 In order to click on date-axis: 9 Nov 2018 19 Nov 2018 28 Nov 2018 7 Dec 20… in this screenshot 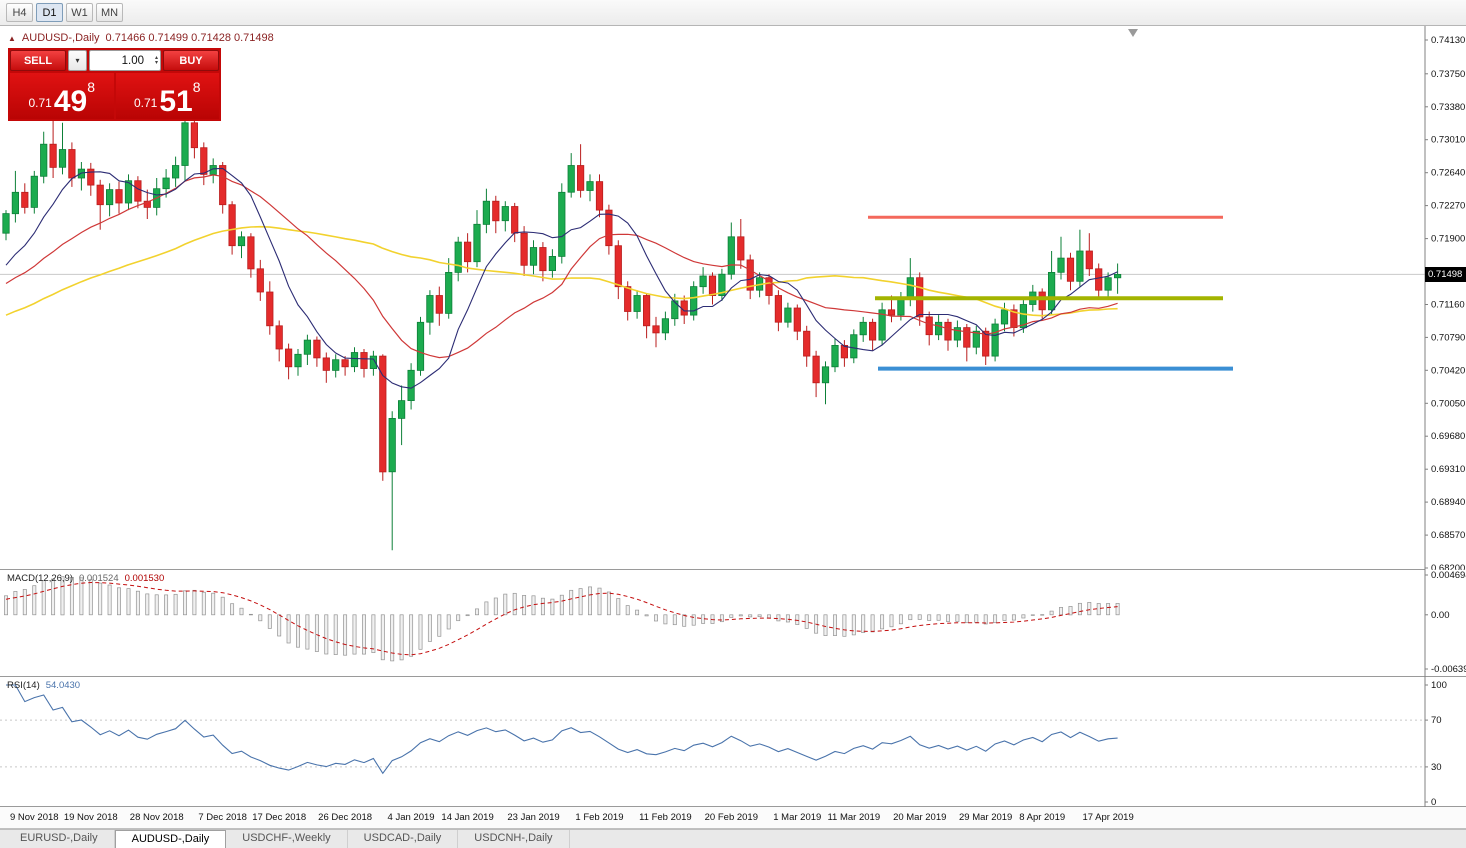, I will do `click(733, 818)`.